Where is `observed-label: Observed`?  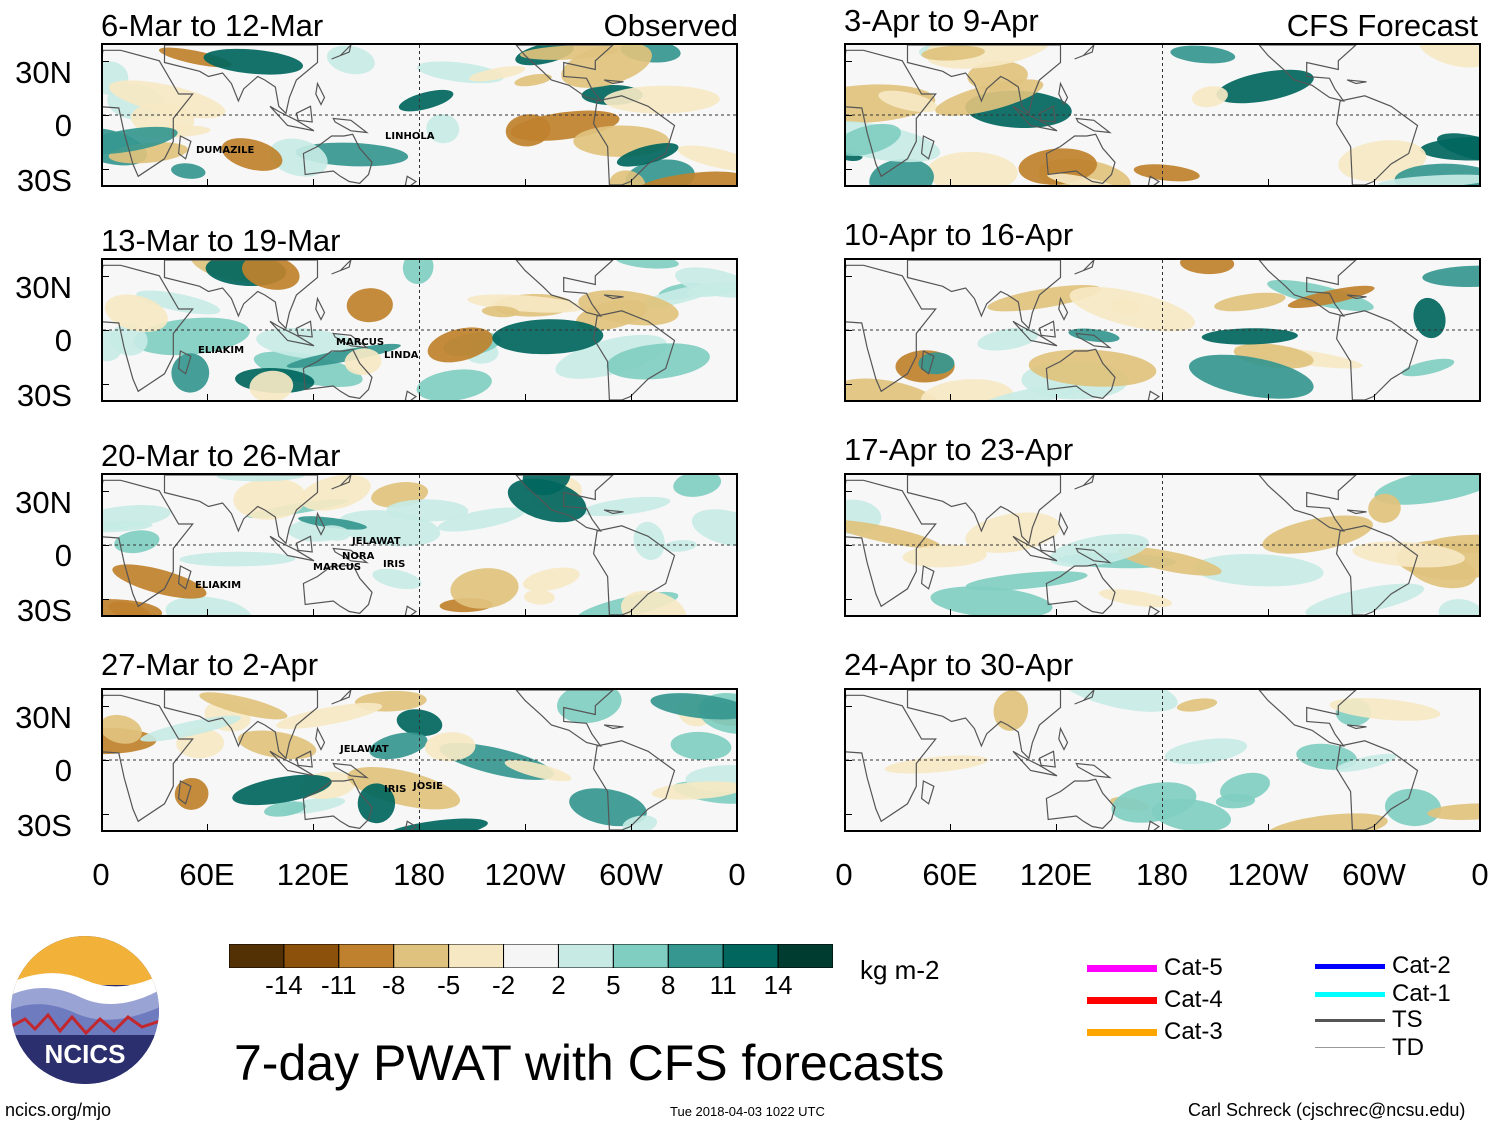 observed-label: Observed is located at coordinates (670, 25).